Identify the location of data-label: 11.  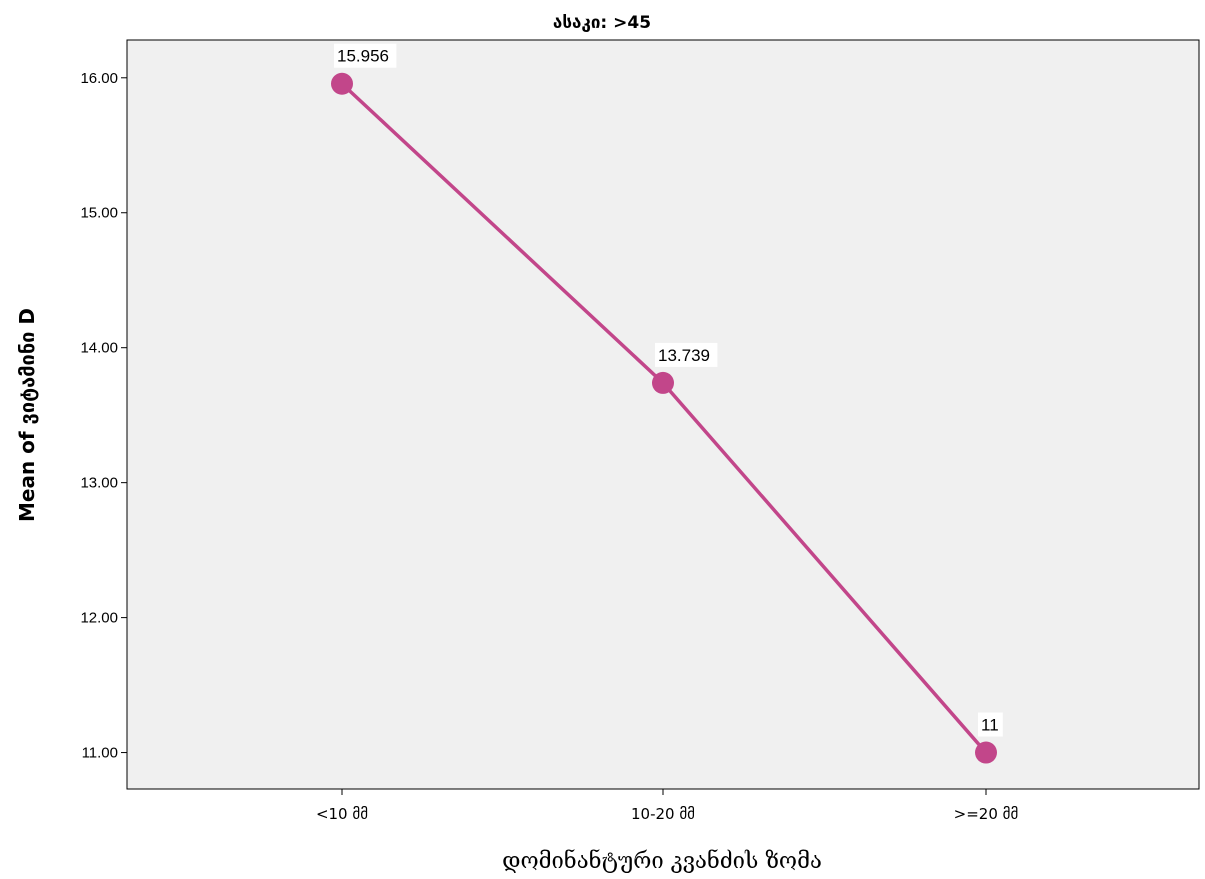
(990, 725).